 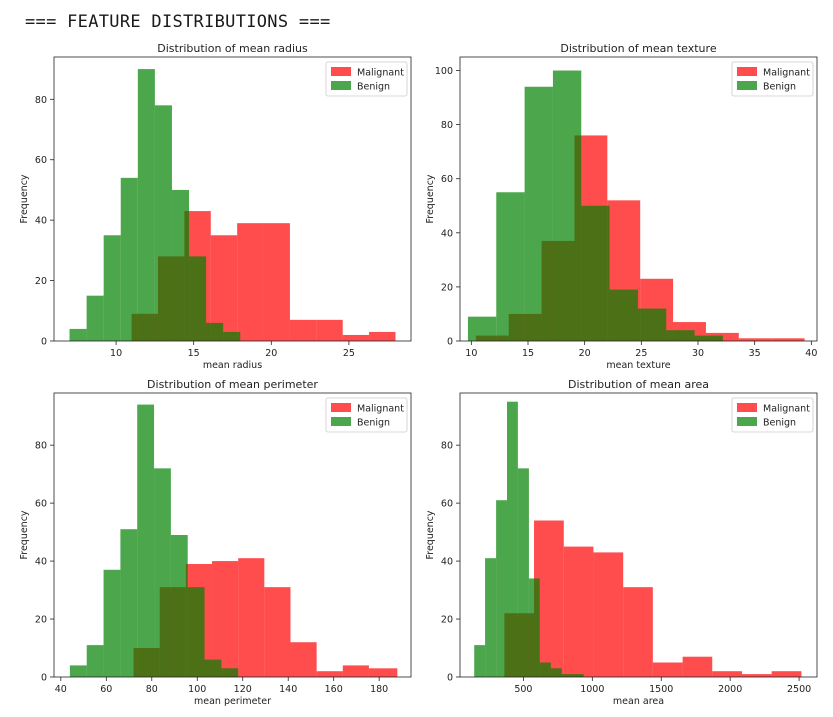 What do you see at coordinates (178, 22) in the screenshot?
I see `page-title: === FEATURE DISTRIBUTIONS ===` at bounding box center [178, 22].